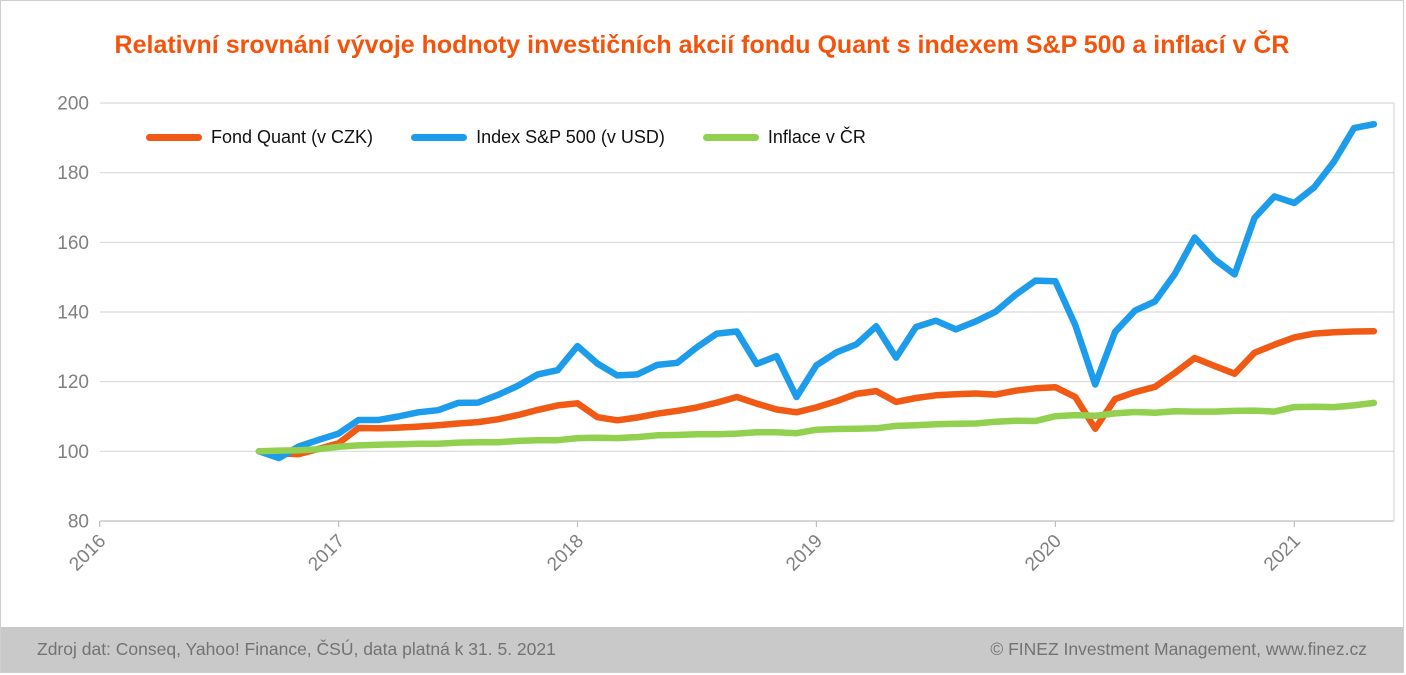 The width and height of the screenshot is (1406, 675). I want to click on x-axis-year-label: 2018, so click(565, 553).